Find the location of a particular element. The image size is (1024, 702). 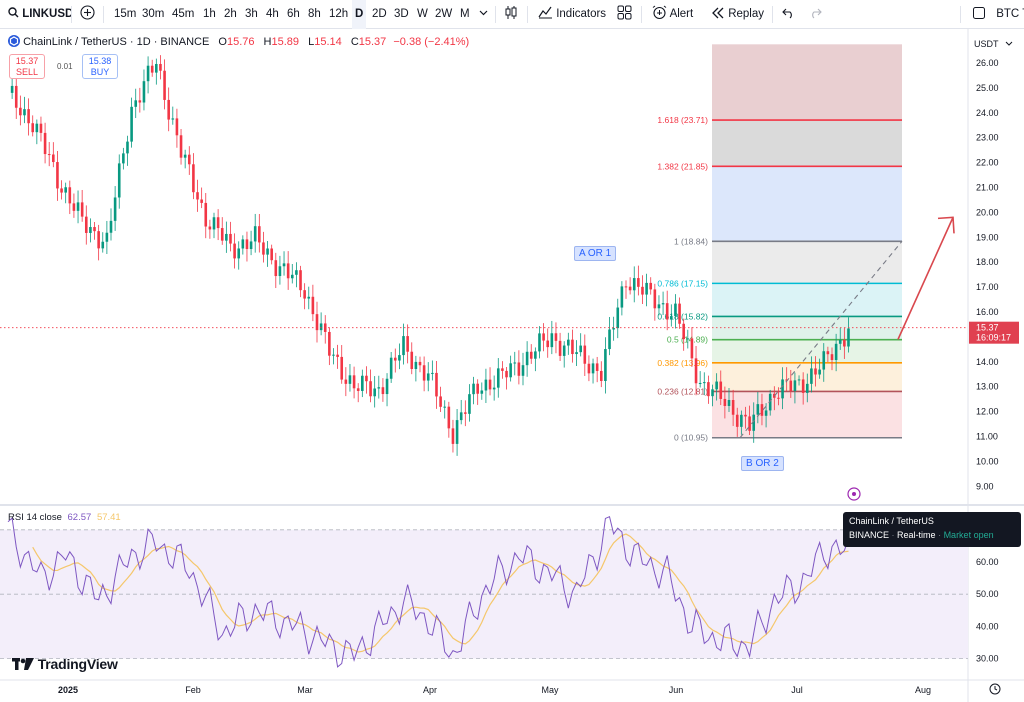

interval-12h: 12h is located at coordinates (339, 14).